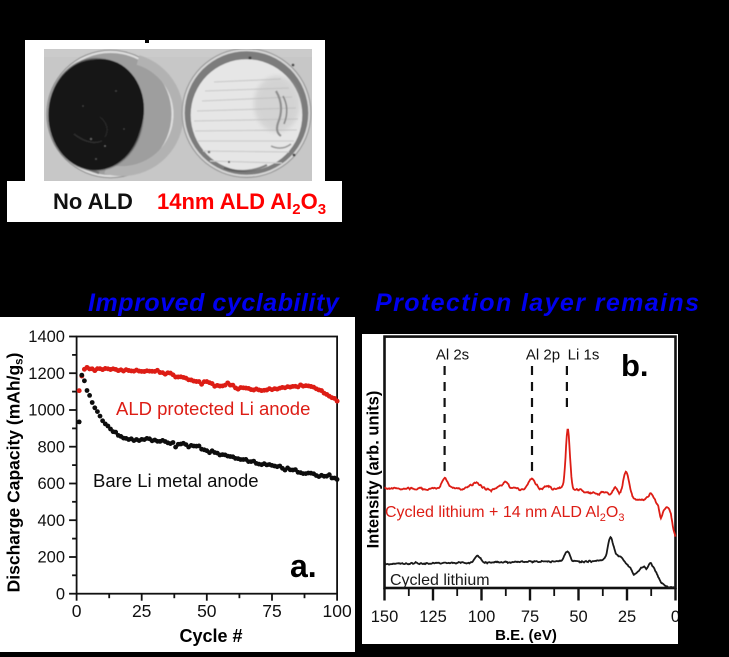 The width and height of the screenshot is (729, 657). Describe the element at coordinates (51, 447) in the screenshot. I see `svg-text: 800` at that location.